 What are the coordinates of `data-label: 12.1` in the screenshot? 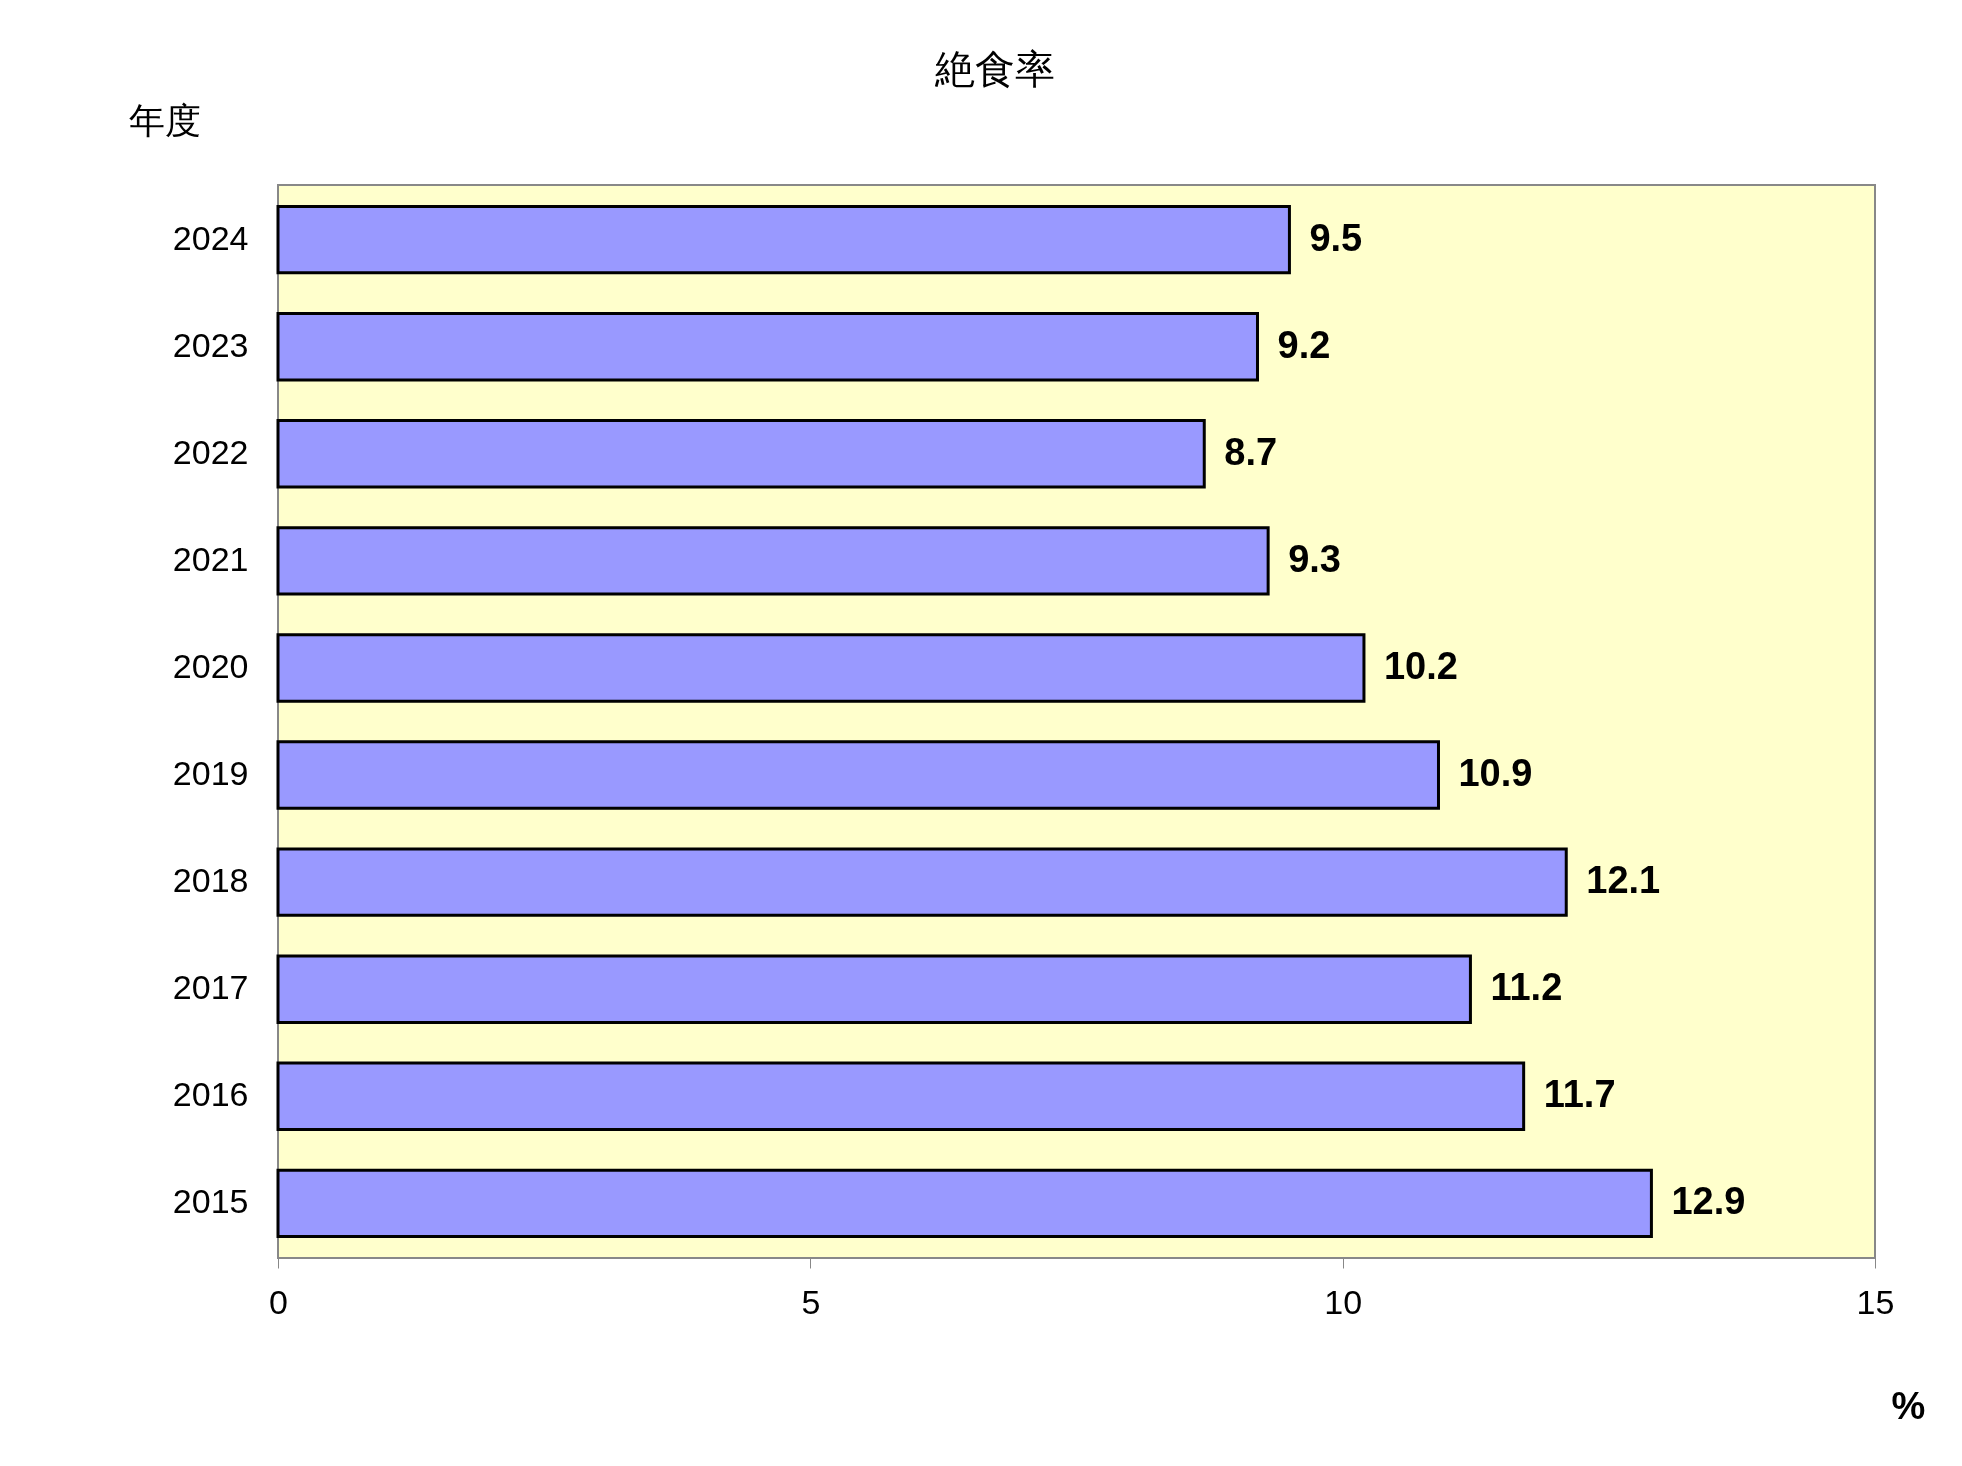 It's located at (1623, 880).